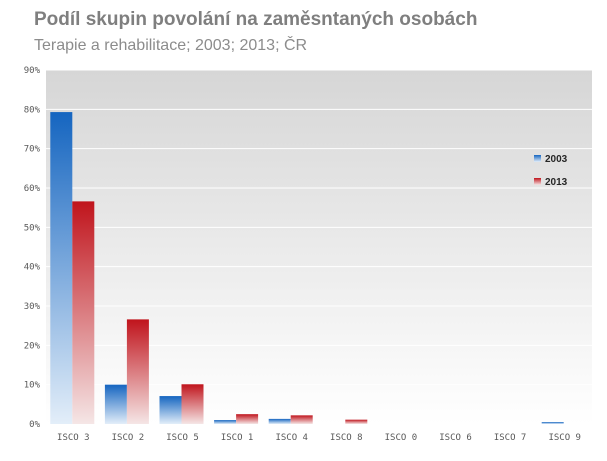 The width and height of the screenshot is (607, 461). What do you see at coordinates (237, 438) in the screenshot?
I see `x-tick-label: ISCO 1` at bounding box center [237, 438].